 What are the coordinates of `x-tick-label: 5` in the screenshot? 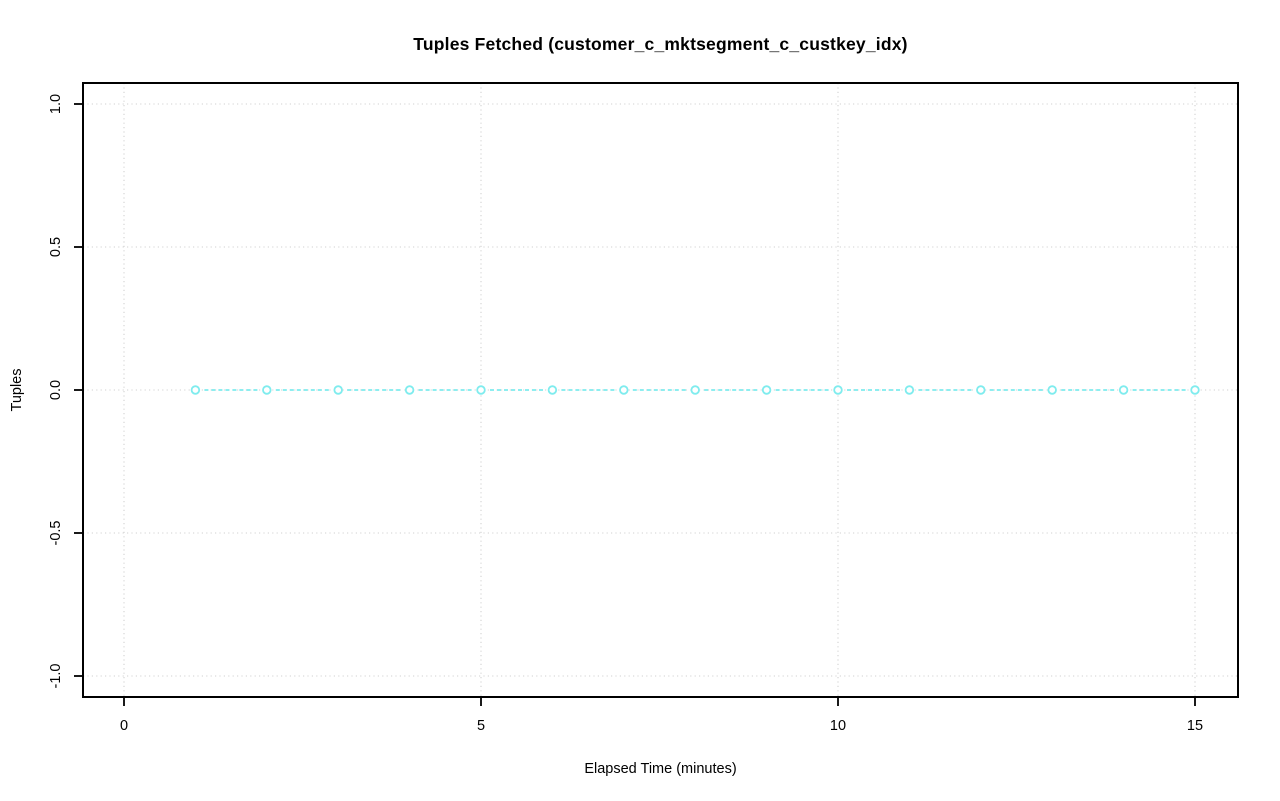 It's located at (481, 726).